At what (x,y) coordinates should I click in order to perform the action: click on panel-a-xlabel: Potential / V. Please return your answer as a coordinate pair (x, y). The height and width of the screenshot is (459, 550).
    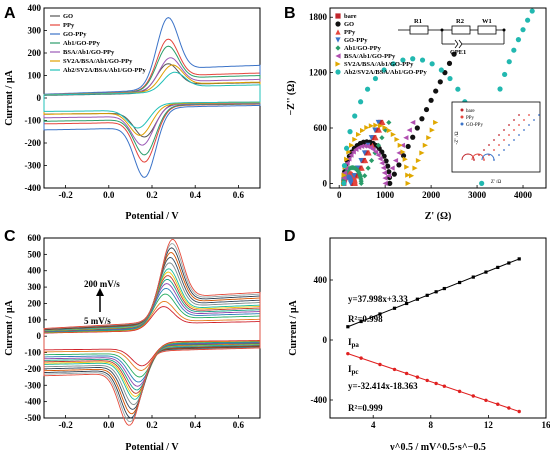
    Looking at the image, I should click on (152, 216).